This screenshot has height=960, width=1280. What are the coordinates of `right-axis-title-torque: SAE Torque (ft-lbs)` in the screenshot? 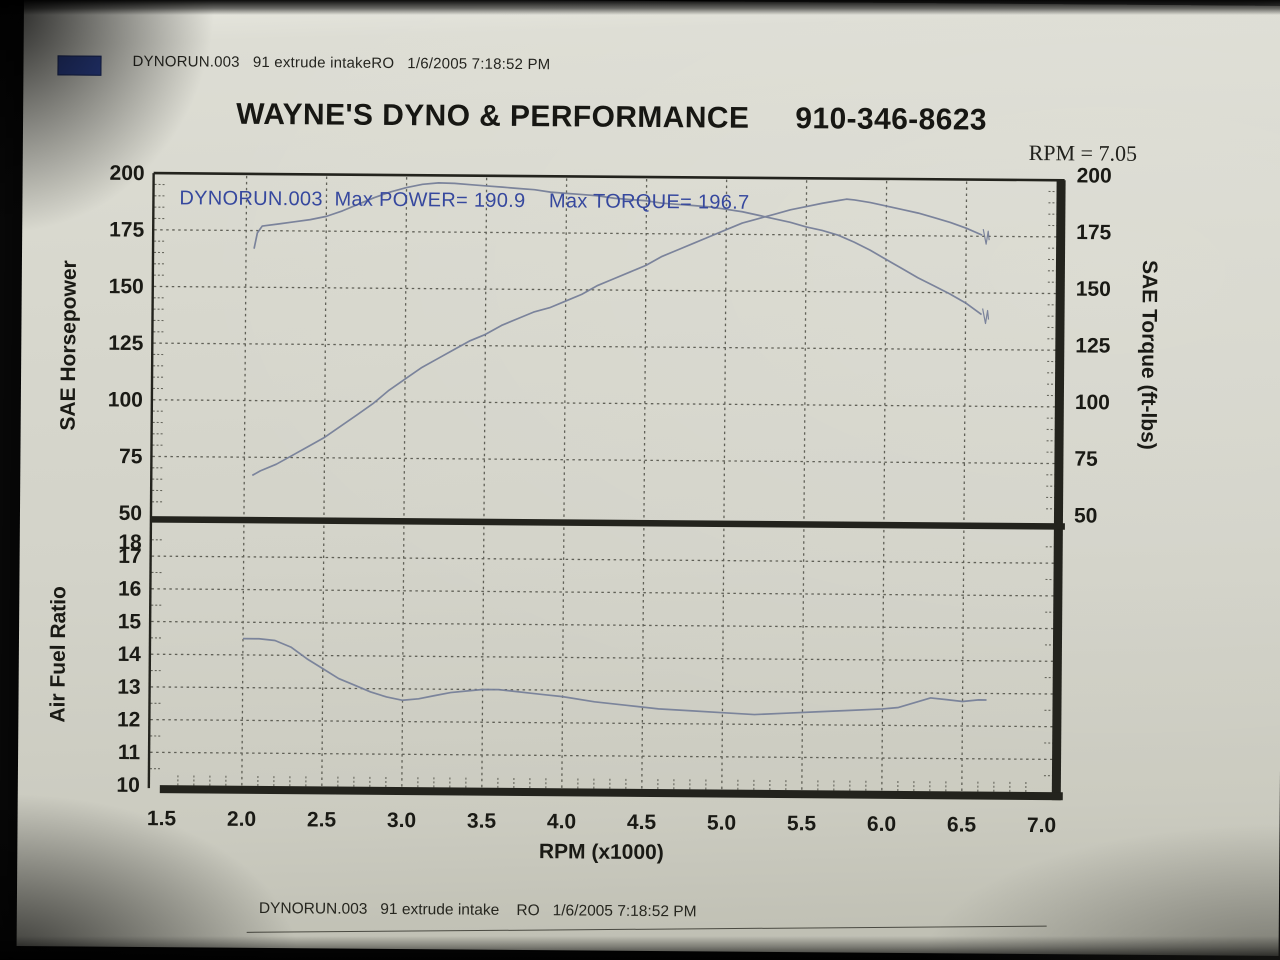 It's located at (1149, 355).